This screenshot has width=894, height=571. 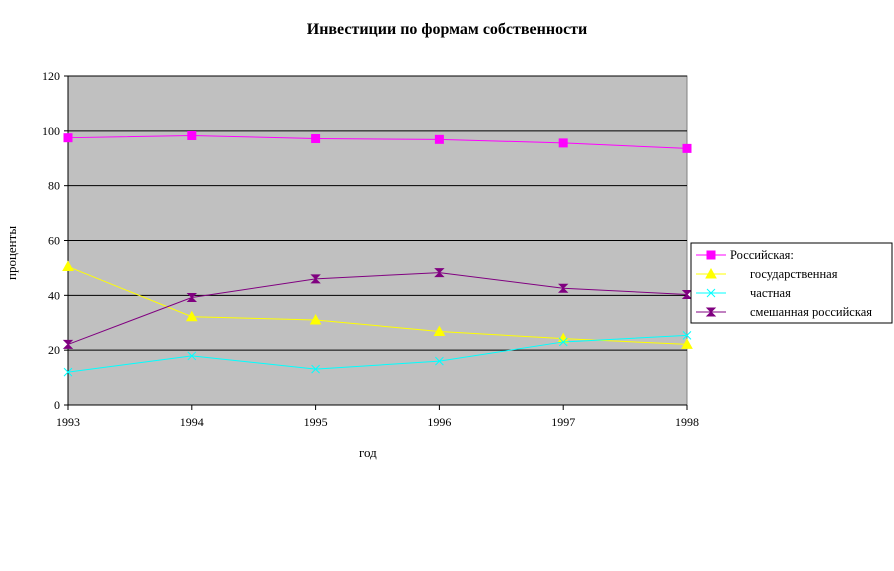 I want to click on x-tick-label: 1996, so click(x=439, y=422).